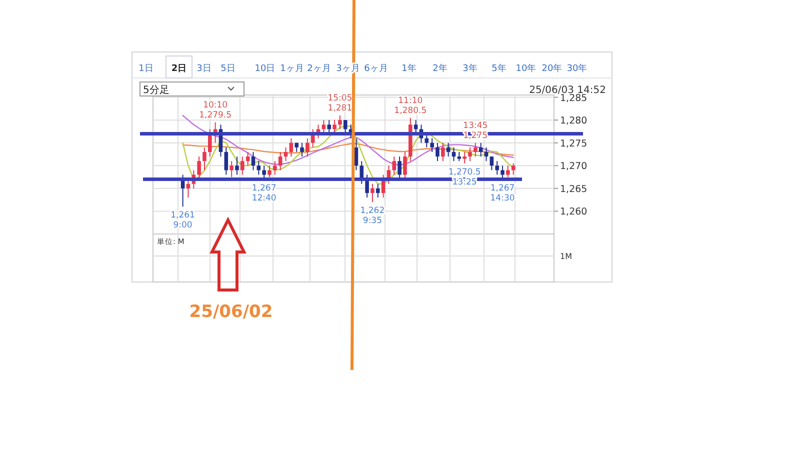 The image size is (800, 450). What do you see at coordinates (574, 121) in the screenshot?
I see `y-tick-label: 1,280` at bounding box center [574, 121].